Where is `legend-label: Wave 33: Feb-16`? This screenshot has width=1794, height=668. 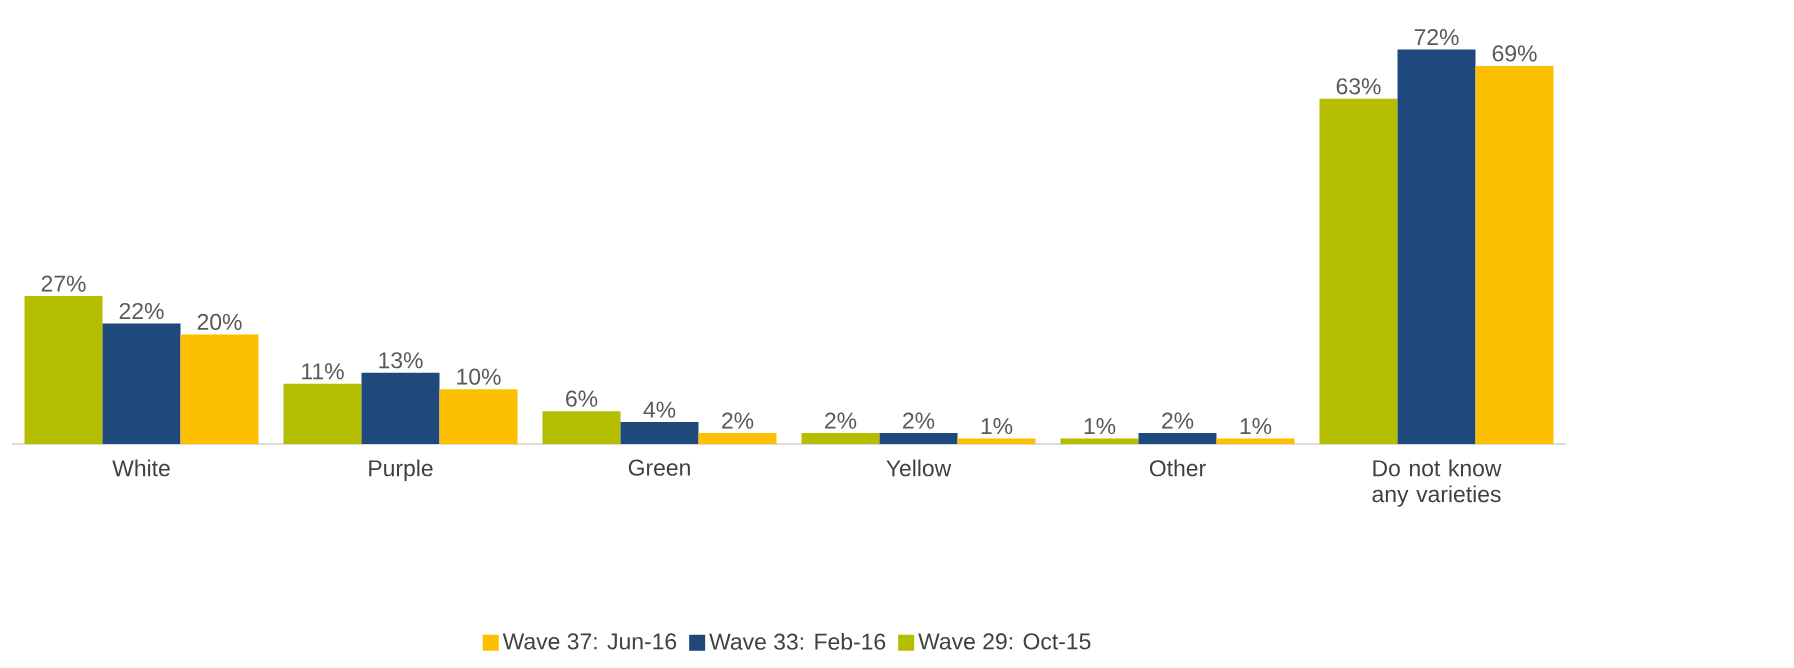 legend-label: Wave 33: Feb-16 is located at coordinates (797, 641).